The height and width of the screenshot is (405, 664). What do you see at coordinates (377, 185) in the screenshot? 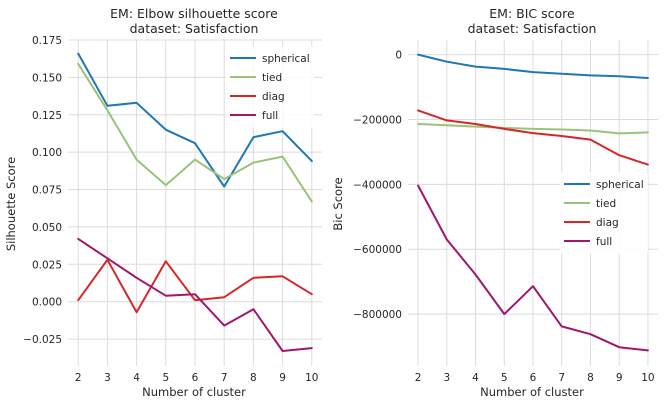
I see `y-tick-label: −400000` at bounding box center [377, 185].